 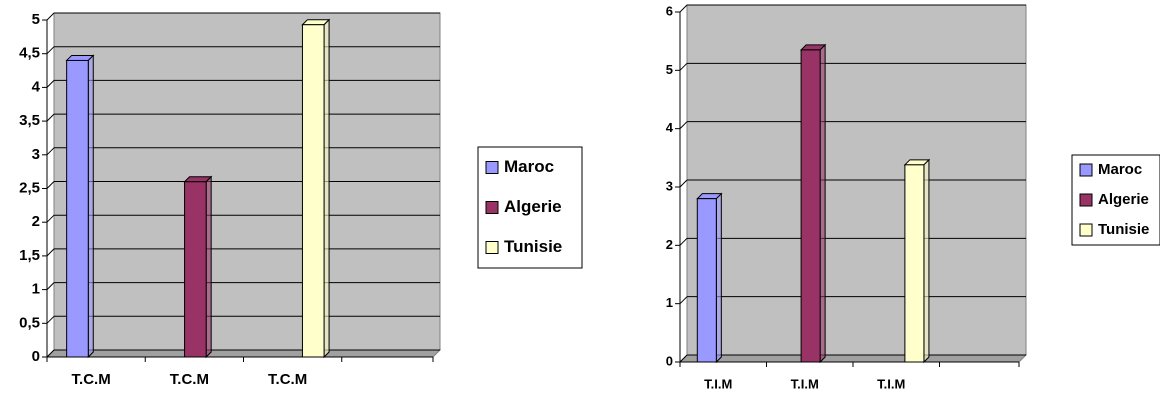 I want to click on y-tick-label: 6, so click(x=669, y=10).